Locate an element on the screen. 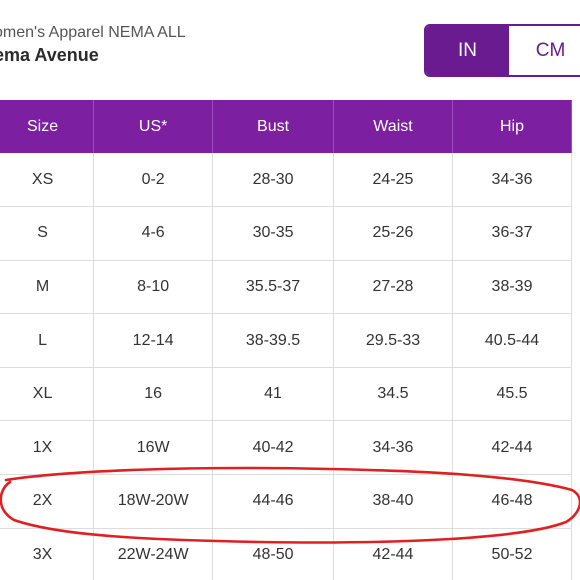  unit-in-button: IN is located at coordinates (467, 50).